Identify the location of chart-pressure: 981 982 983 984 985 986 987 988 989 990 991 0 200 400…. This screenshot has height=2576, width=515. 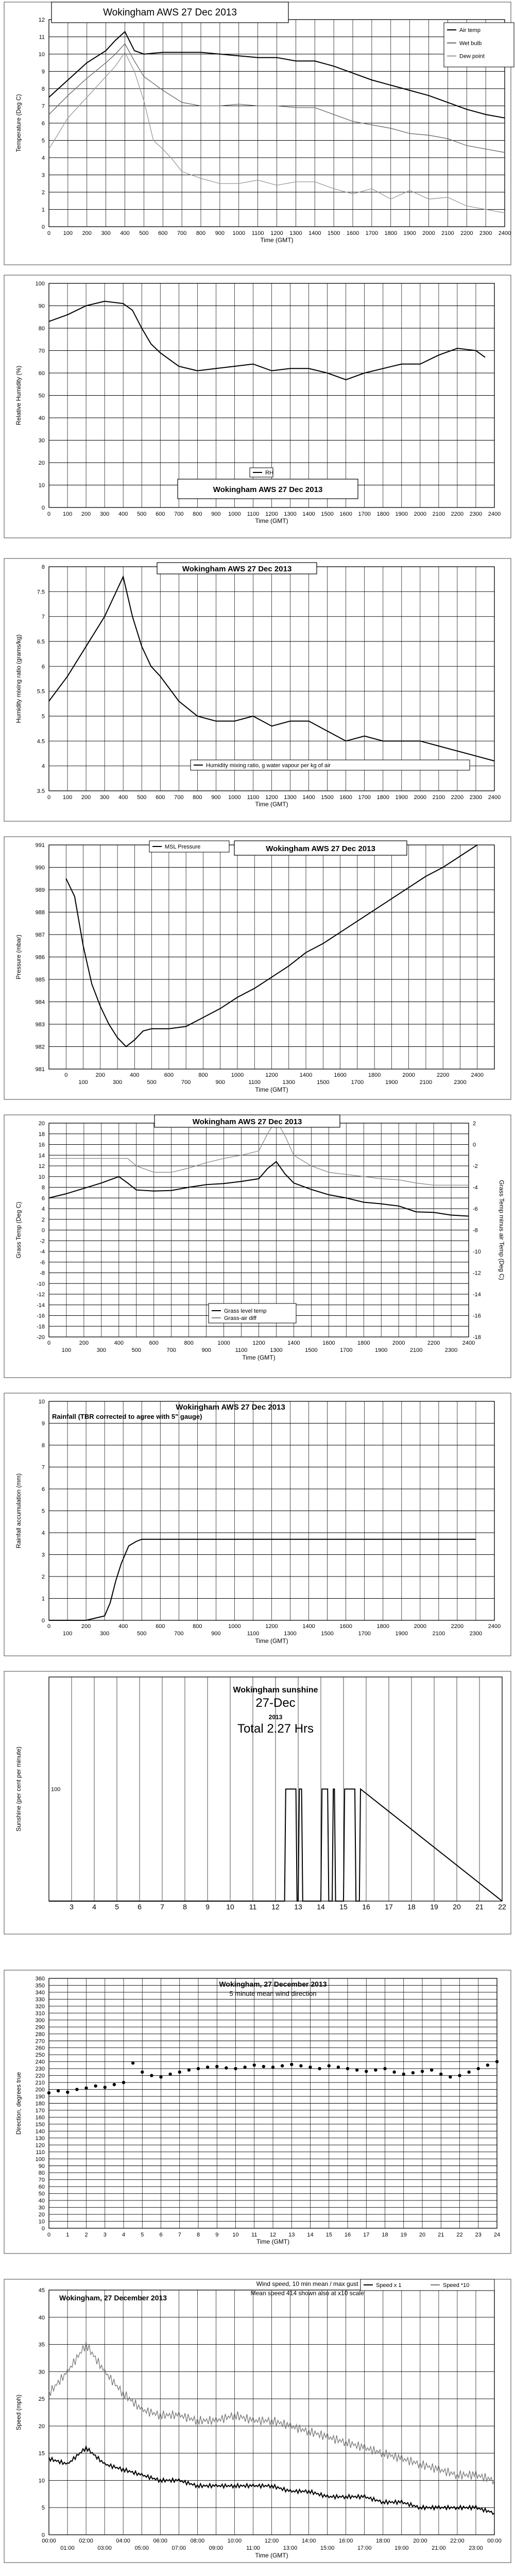
(257, 969).